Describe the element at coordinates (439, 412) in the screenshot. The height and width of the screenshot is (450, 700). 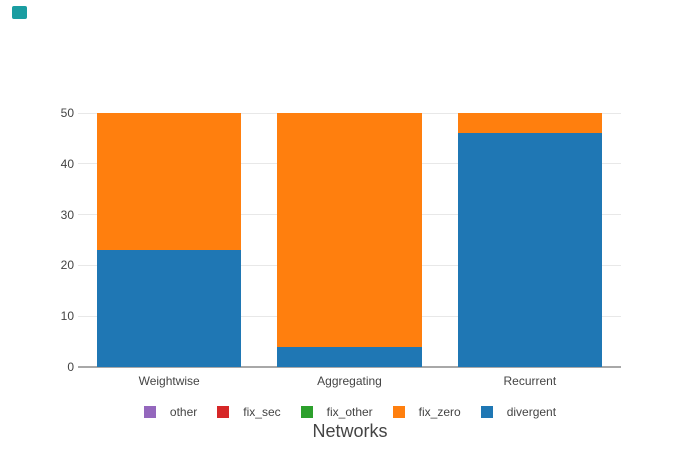
I see `legend-label: fix_zero` at that location.